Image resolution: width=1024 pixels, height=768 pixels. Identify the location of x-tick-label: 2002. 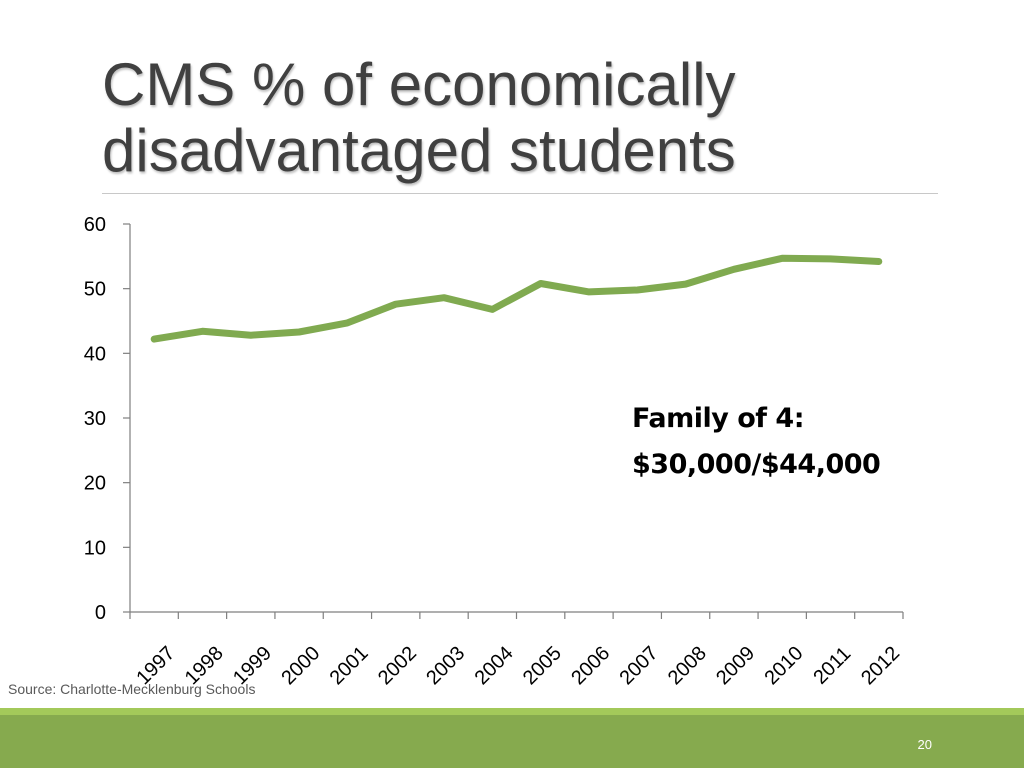
(397, 665).